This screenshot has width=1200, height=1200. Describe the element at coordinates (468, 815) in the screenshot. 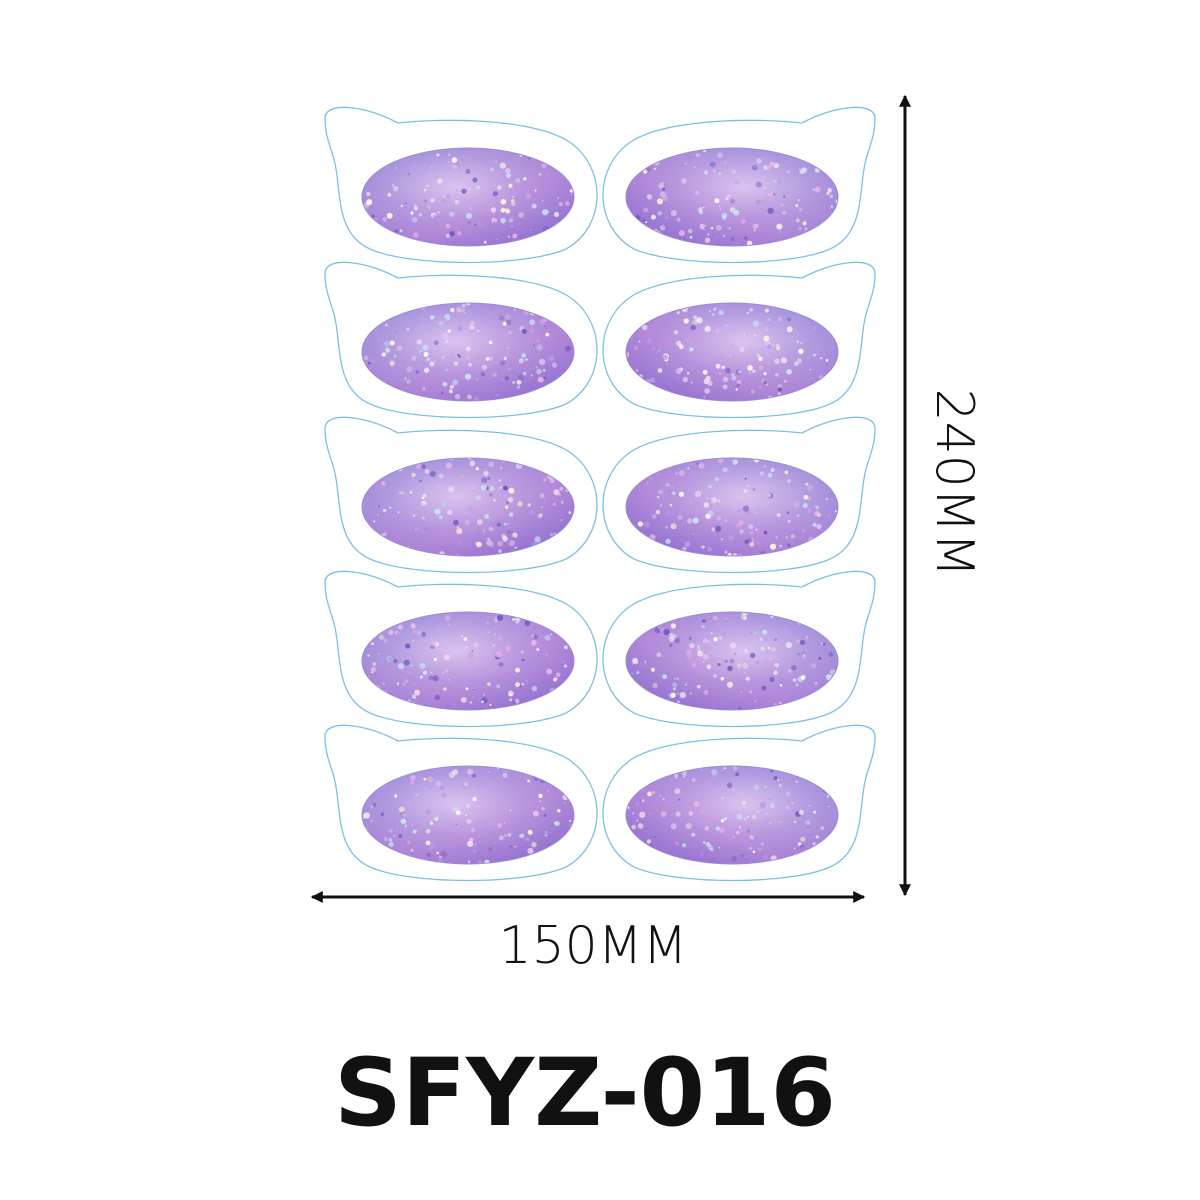

I see `glitter-tint` at that location.